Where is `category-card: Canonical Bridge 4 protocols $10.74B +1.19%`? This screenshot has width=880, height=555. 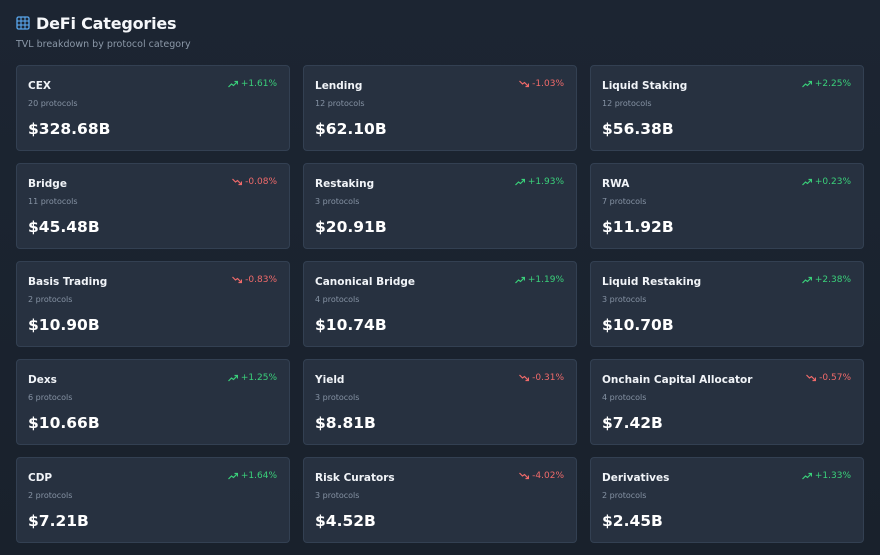
category-card: Canonical Bridge 4 protocols $10.74B +1.19% is located at coordinates (440, 304).